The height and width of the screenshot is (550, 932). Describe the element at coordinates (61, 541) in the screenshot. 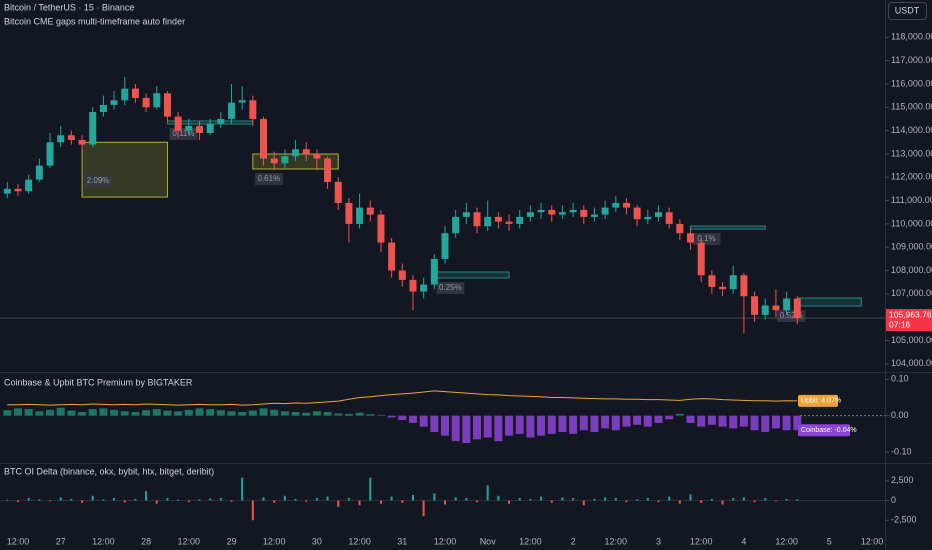

I see `x-tick-label: 27` at that location.